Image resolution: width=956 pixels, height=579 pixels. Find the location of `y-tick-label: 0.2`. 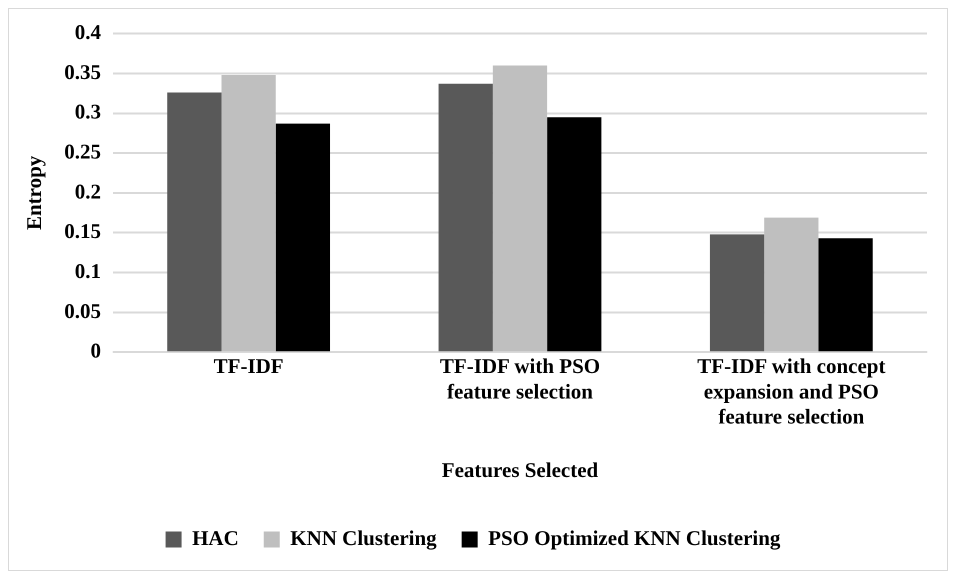

y-tick-label: 0.2 is located at coordinates (87, 191).